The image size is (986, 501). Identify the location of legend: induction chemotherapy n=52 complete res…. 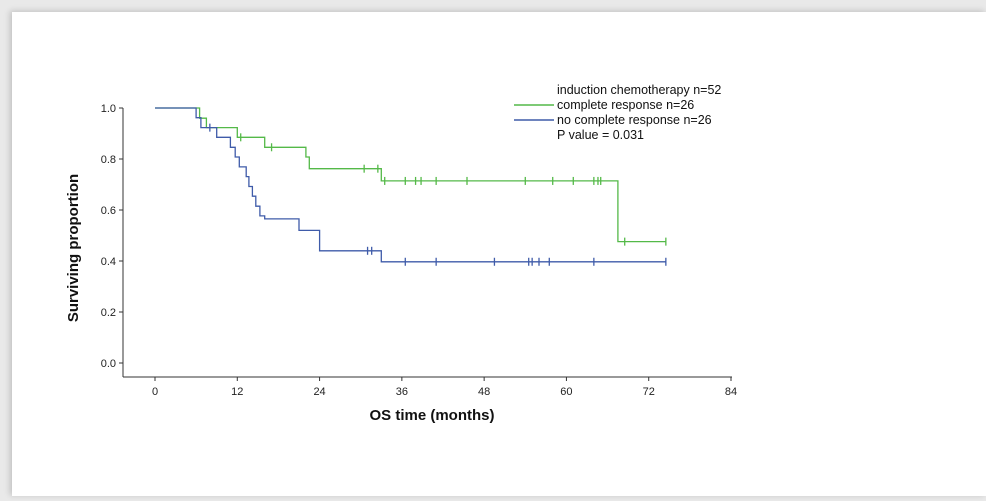
(617, 112).